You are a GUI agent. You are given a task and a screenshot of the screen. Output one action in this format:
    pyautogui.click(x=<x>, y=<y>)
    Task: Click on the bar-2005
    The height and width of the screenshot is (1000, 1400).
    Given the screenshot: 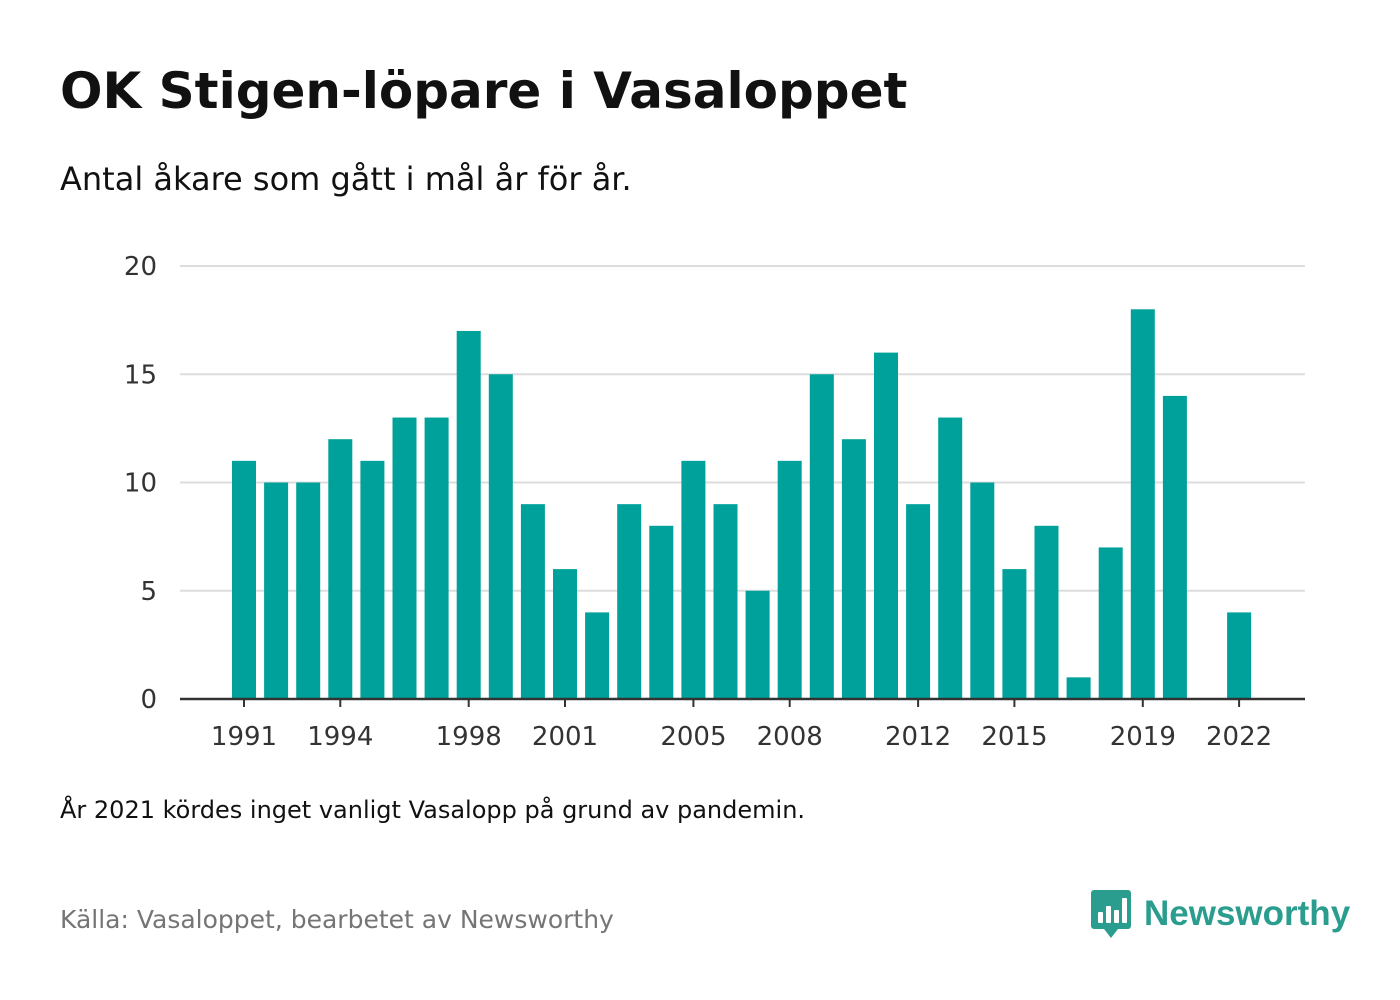 What is the action you would take?
    pyautogui.click(x=693, y=579)
    